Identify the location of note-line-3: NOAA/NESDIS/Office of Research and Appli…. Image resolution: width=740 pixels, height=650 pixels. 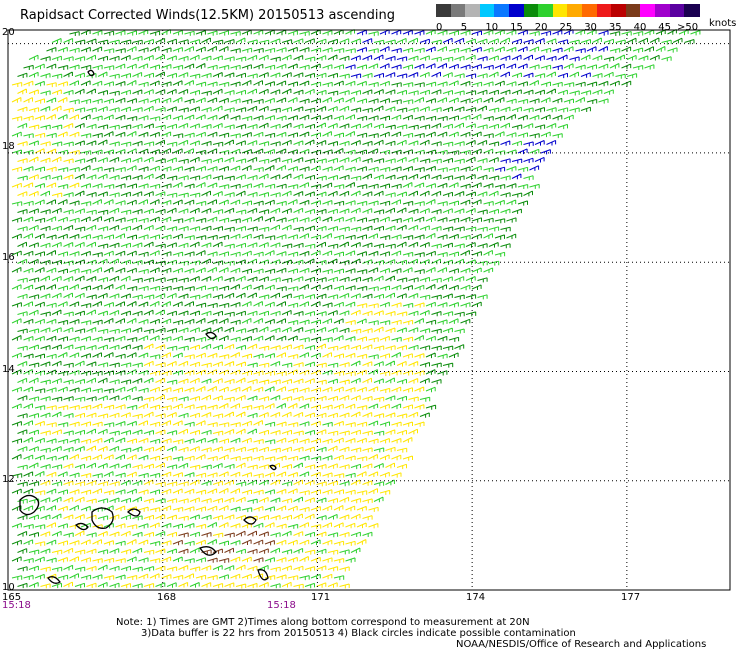
(581, 644).